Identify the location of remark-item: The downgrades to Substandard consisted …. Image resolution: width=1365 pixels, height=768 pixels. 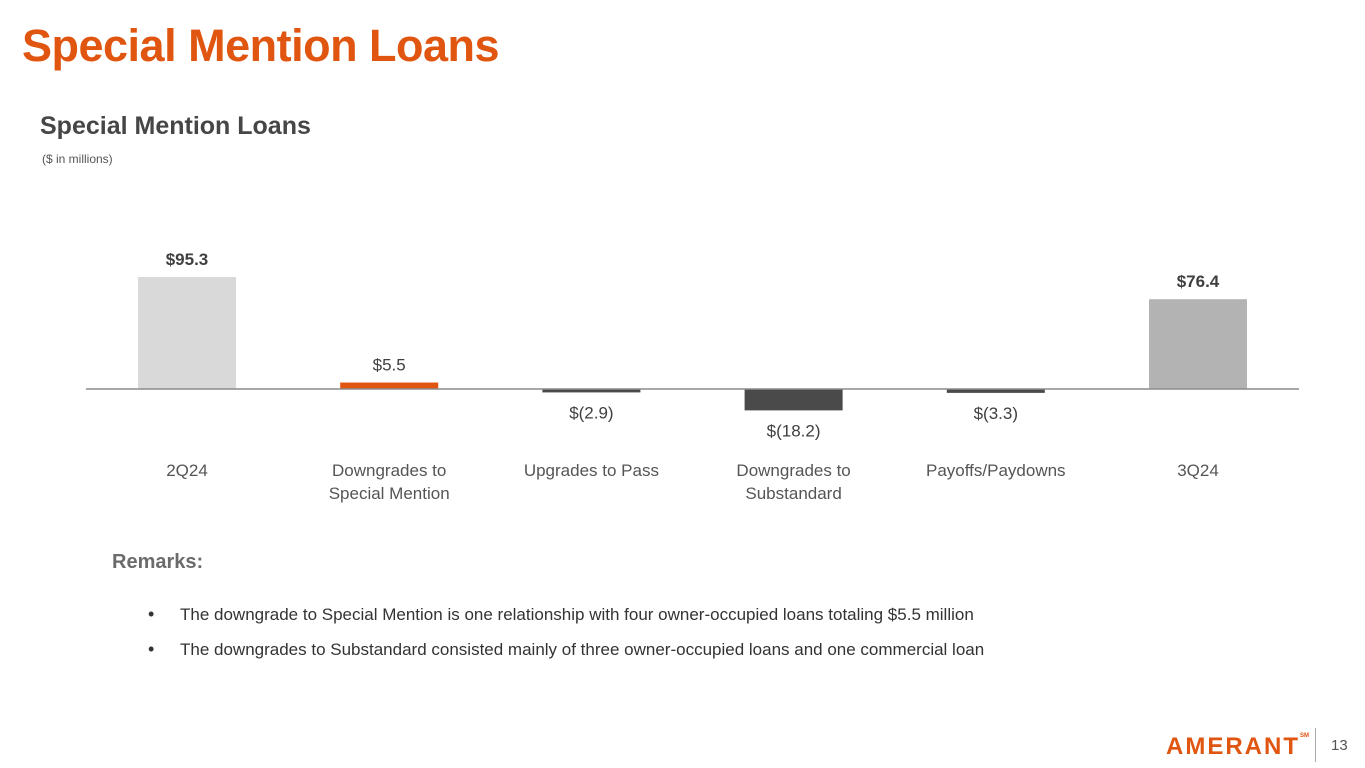
(566, 657).